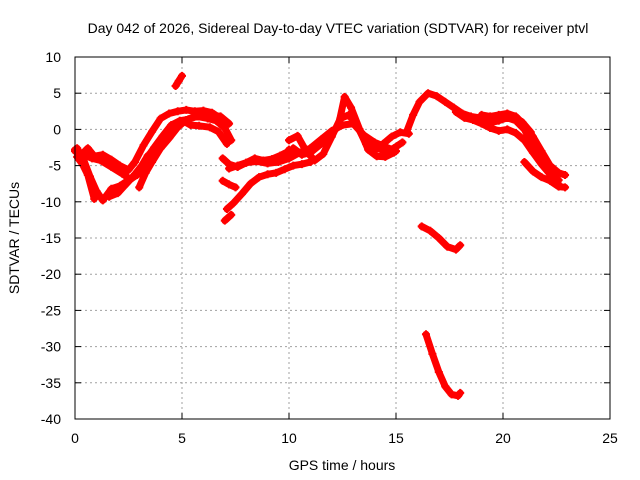  I want to click on x-tick-label: 25, so click(610, 438).